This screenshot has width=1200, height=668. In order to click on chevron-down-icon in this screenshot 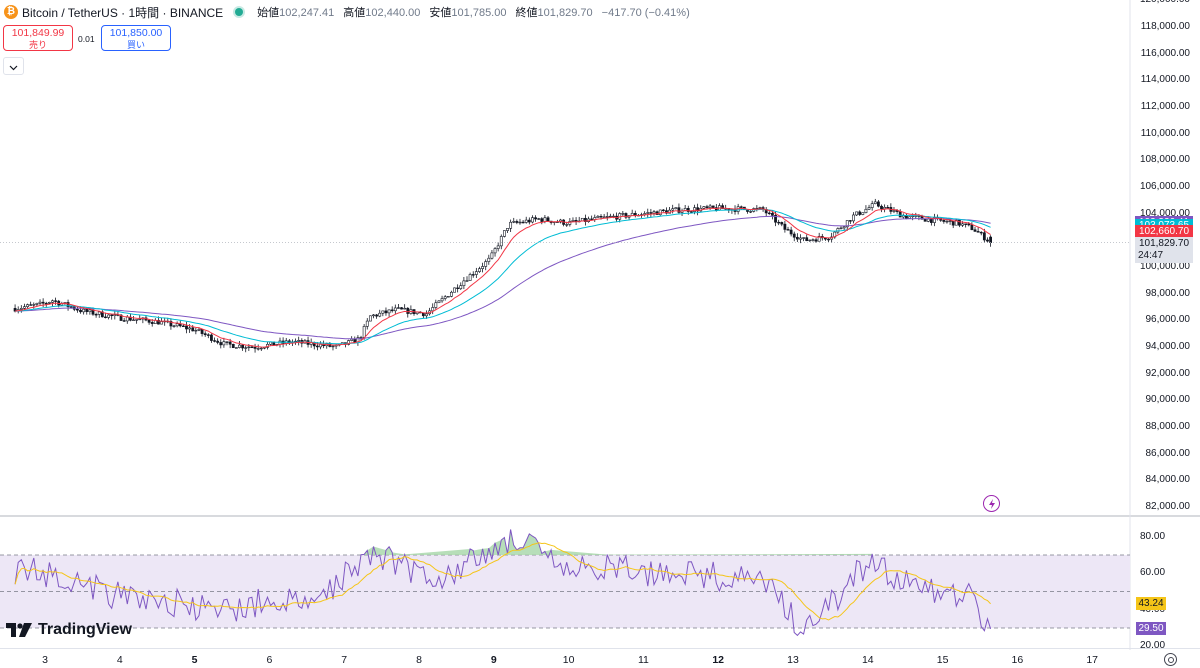, I will do `click(13, 68)`.